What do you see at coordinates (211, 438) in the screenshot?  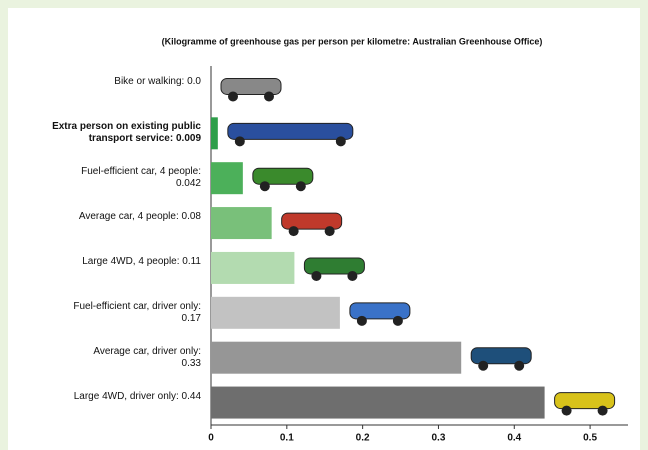 I see `x-tick-label: 0` at bounding box center [211, 438].